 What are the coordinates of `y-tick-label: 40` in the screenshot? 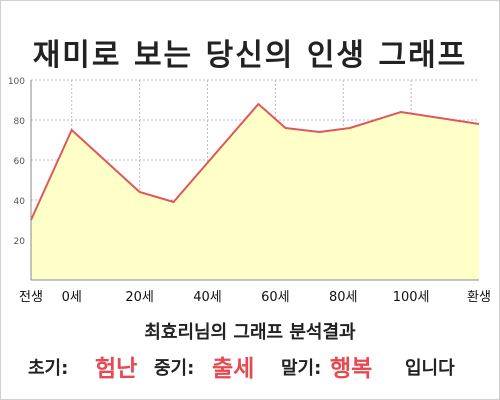 It's located at (20, 202).